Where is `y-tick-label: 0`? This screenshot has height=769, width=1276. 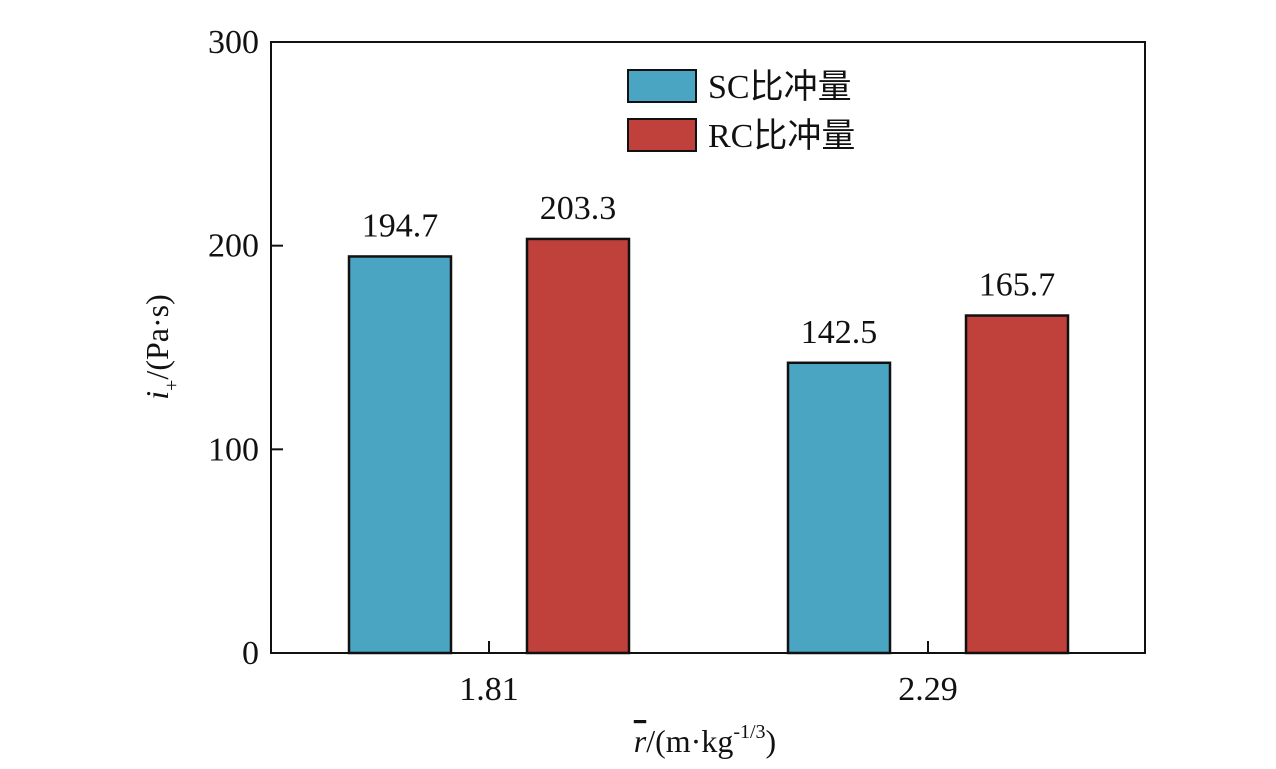 y-tick-label: 0 is located at coordinates (250, 653).